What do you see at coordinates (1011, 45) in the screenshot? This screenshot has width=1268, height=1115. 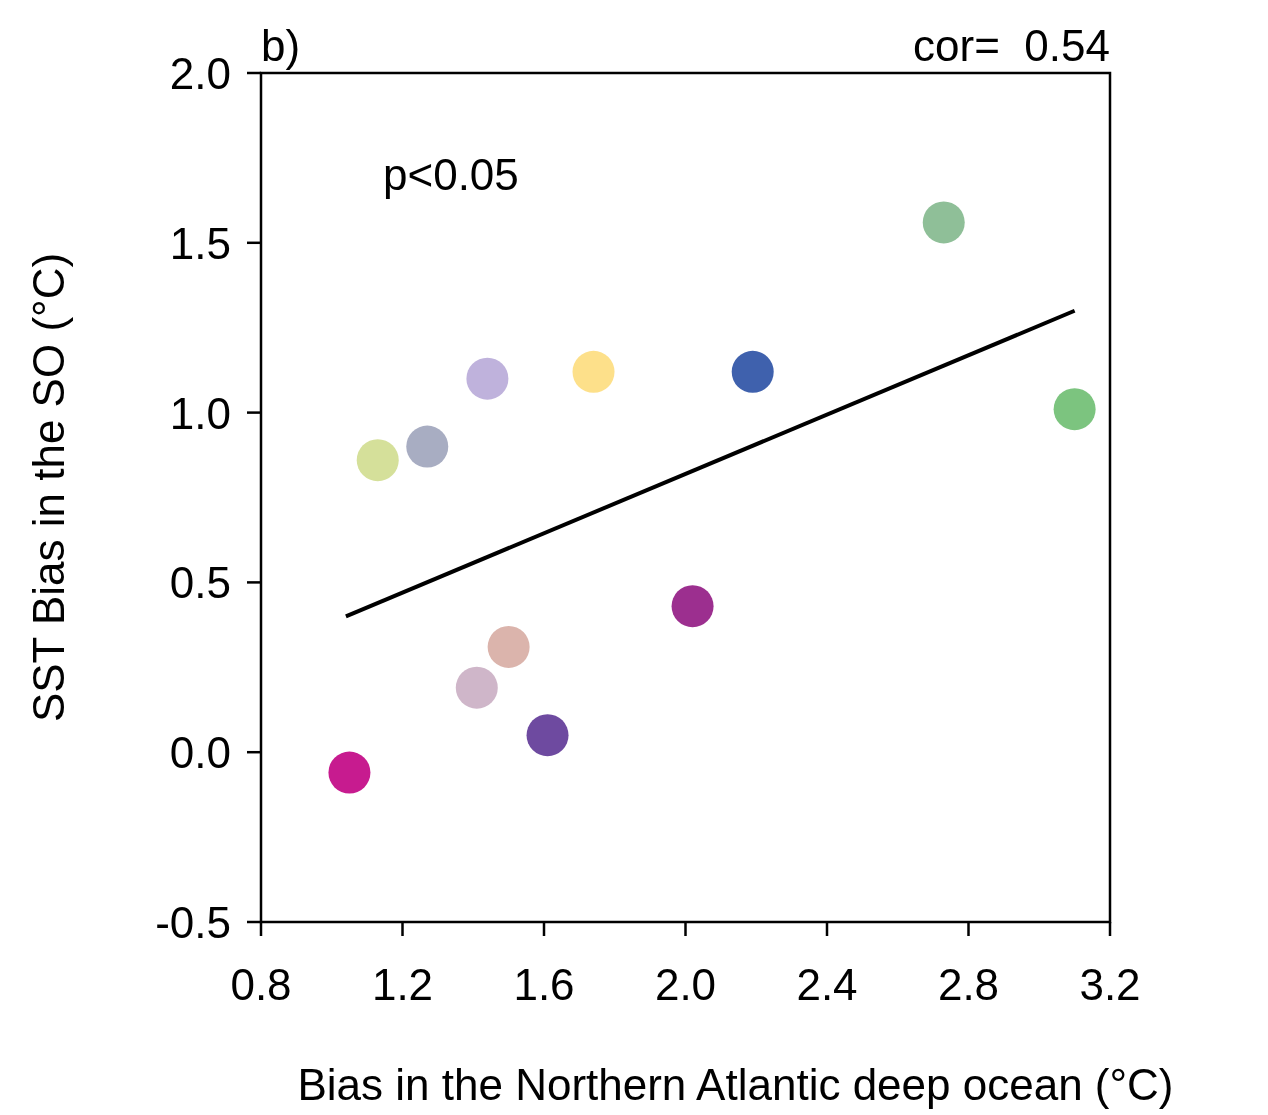 I see `text: cor= 0.54` at bounding box center [1011, 45].